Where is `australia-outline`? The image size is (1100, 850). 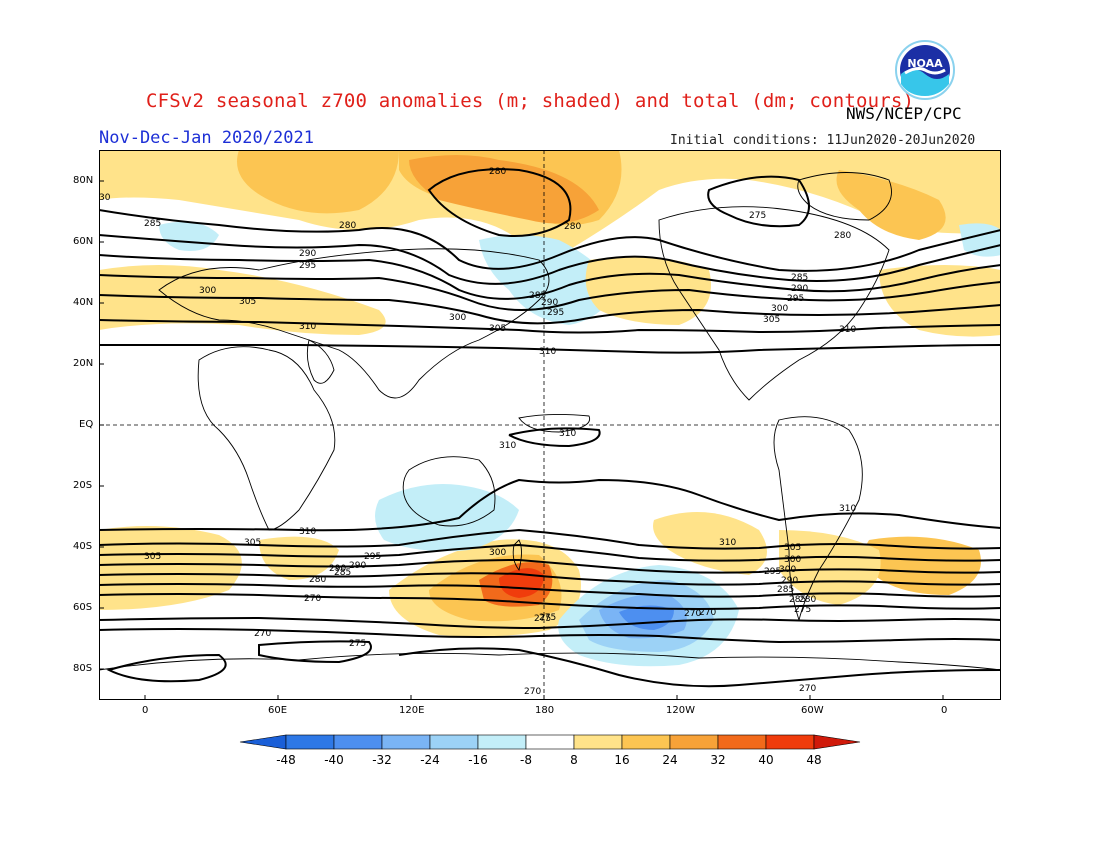
australia-outline is located at coordinates (449, 491).